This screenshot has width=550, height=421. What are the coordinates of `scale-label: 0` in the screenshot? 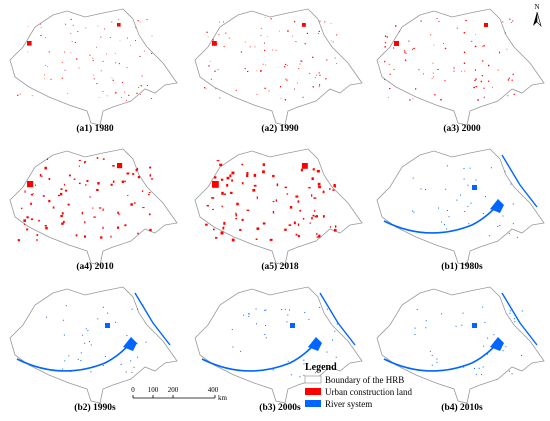 It's located at (133, 390).